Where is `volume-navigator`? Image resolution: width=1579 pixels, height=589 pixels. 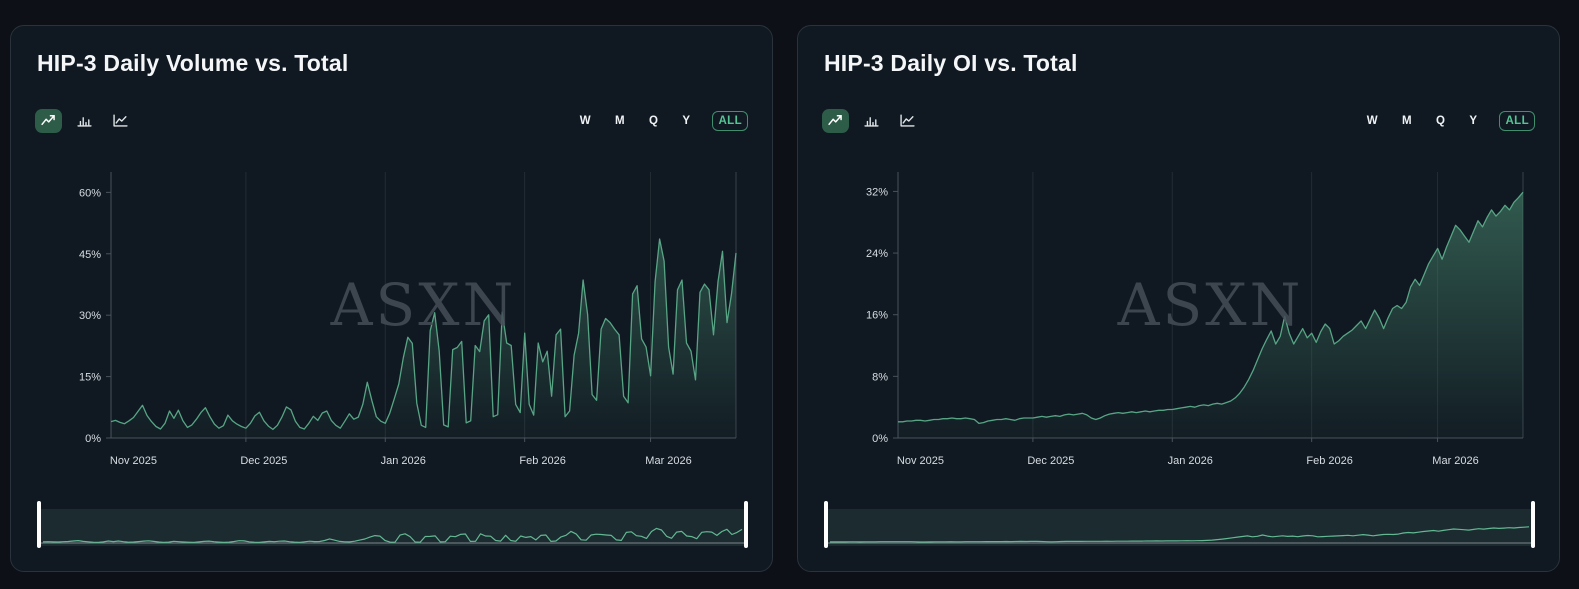
volume-navigator is located at coordinates (392, 524).